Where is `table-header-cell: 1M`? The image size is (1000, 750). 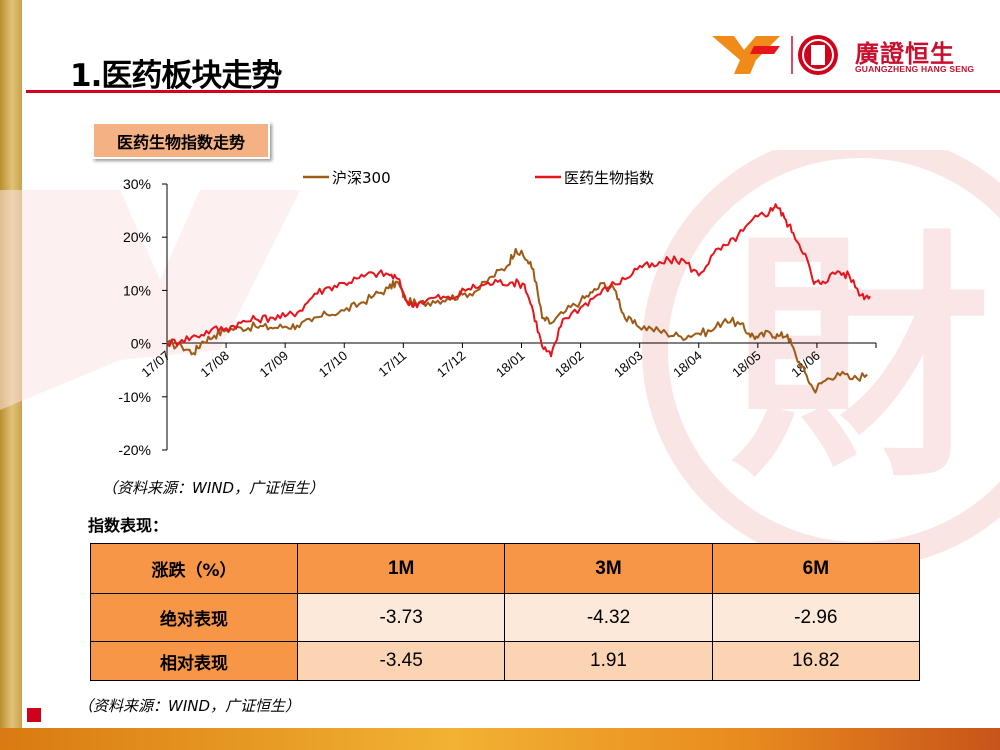 table-header-cell: 1M is located at coordinates (401, 568).